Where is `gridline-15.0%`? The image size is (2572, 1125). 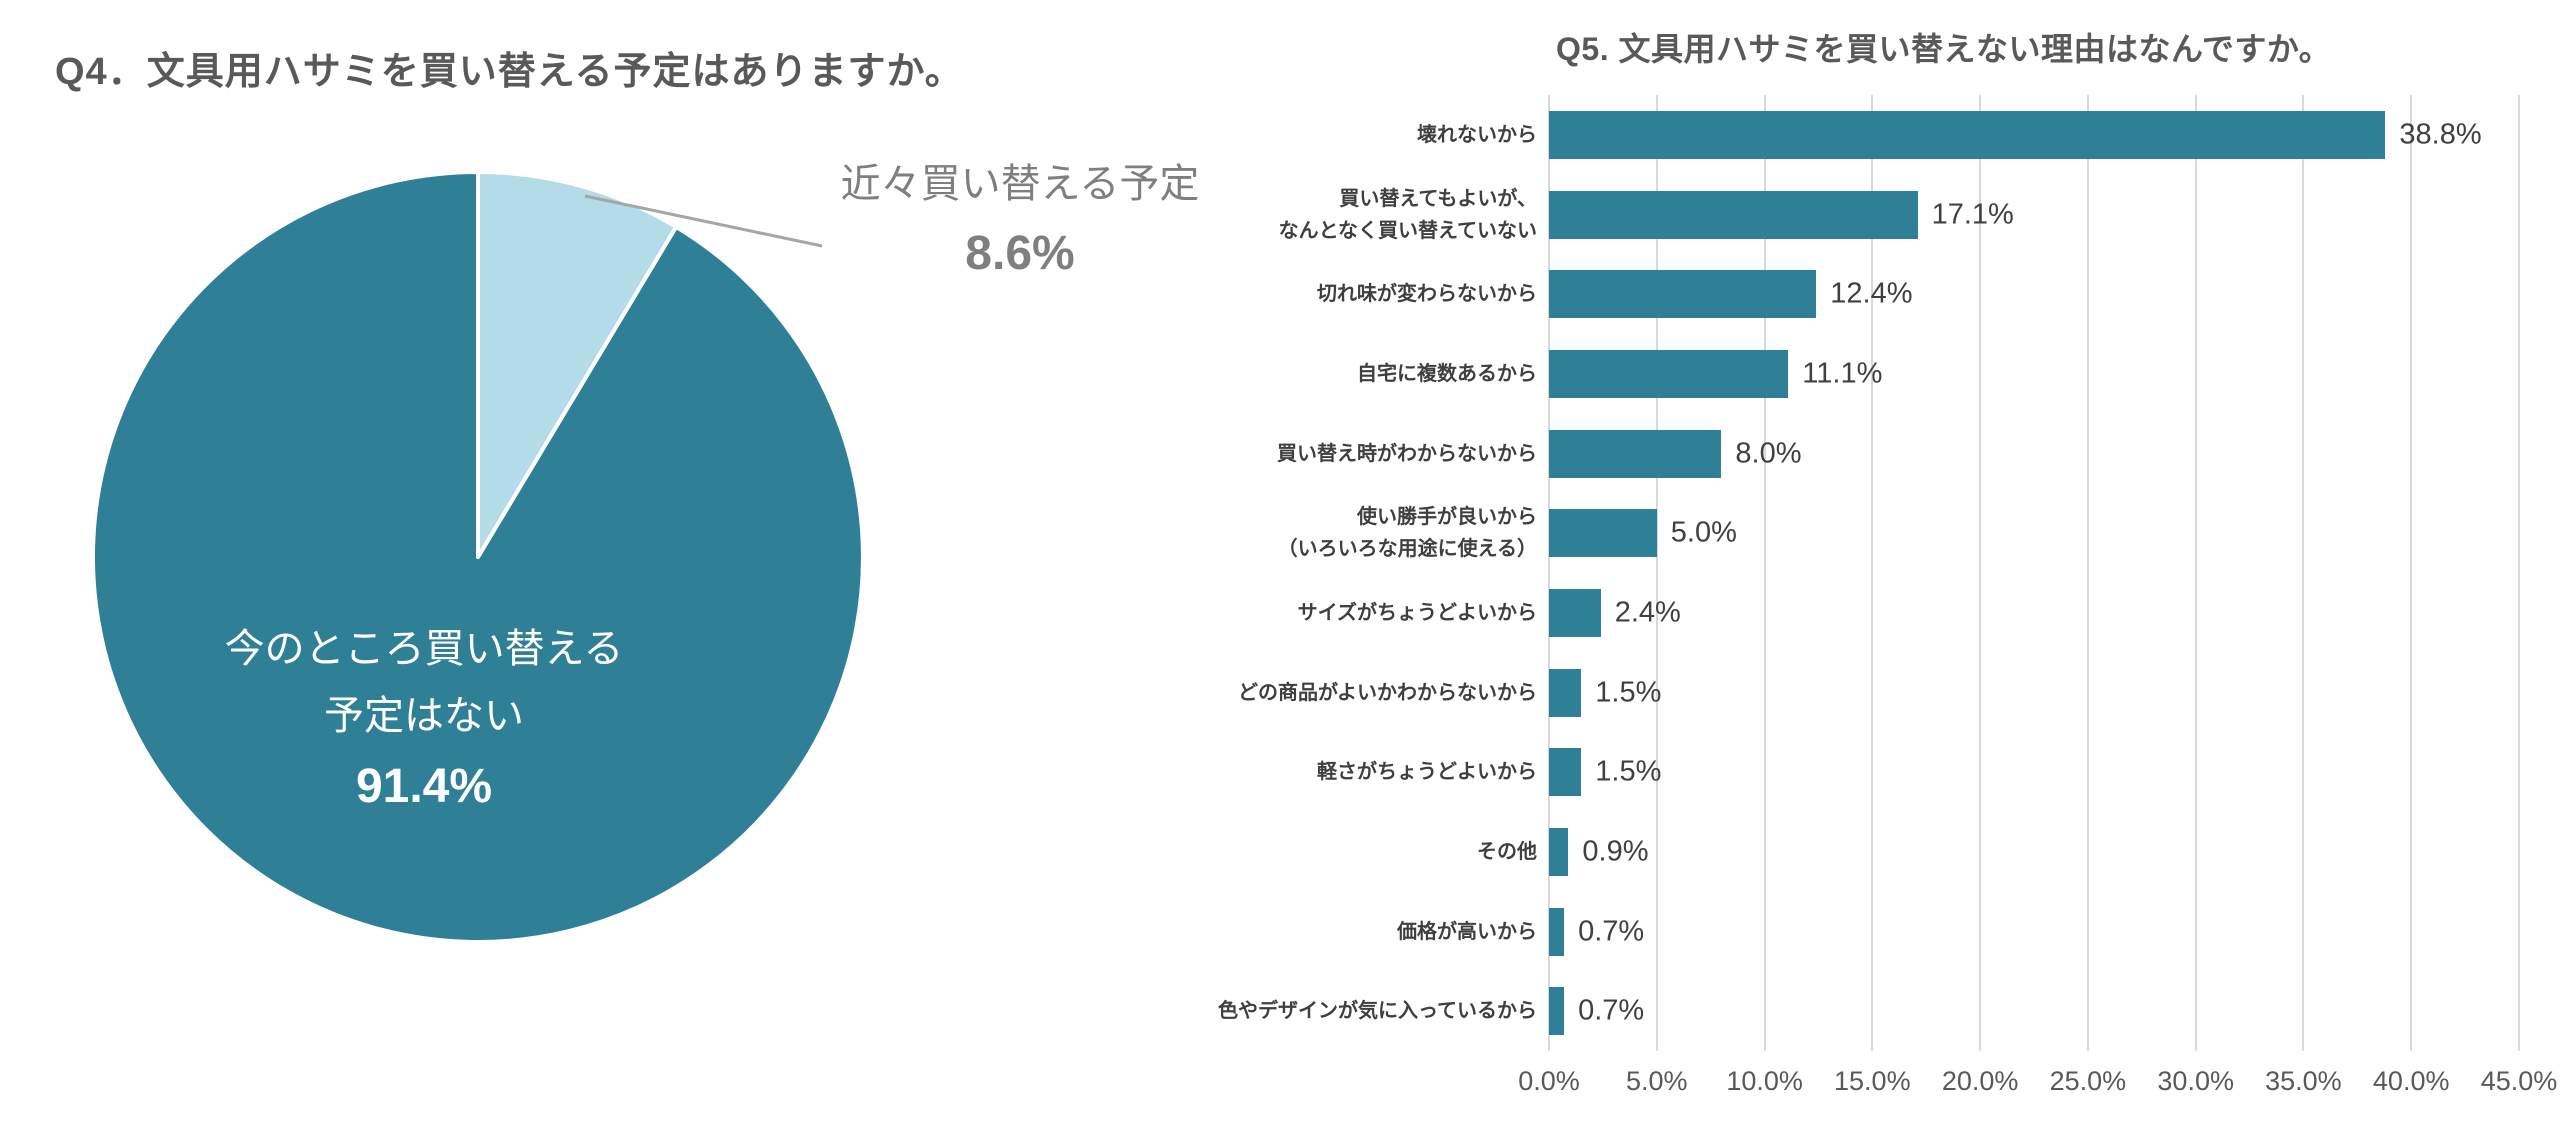
gridline-15.0% is located at coordinates (1872, 573).